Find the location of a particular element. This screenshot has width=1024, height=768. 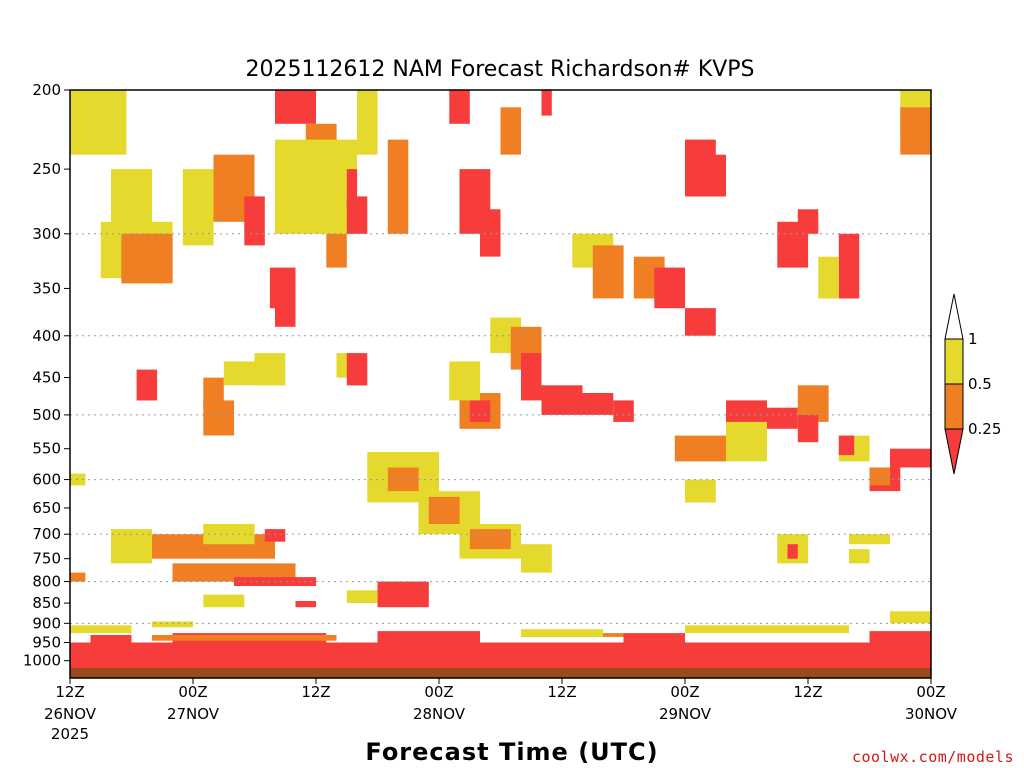

x-tick-time-5: 00Z is located at coordinates (684, 692).